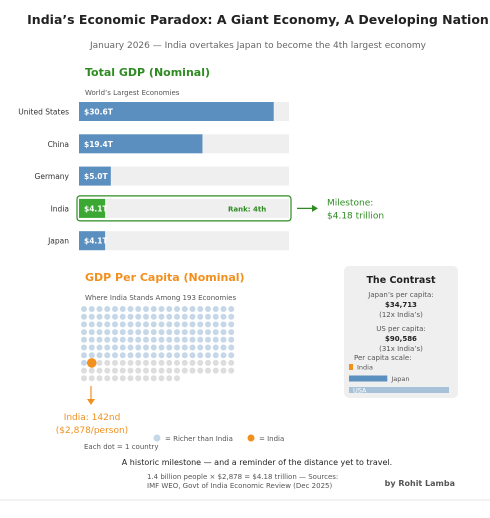 This screenshot has height=518, width=490. What do you see at coordinates (92, 431) in the screenshot?
I see `india-value-label: ($2,878/person)` at bounding box center [92, 431].